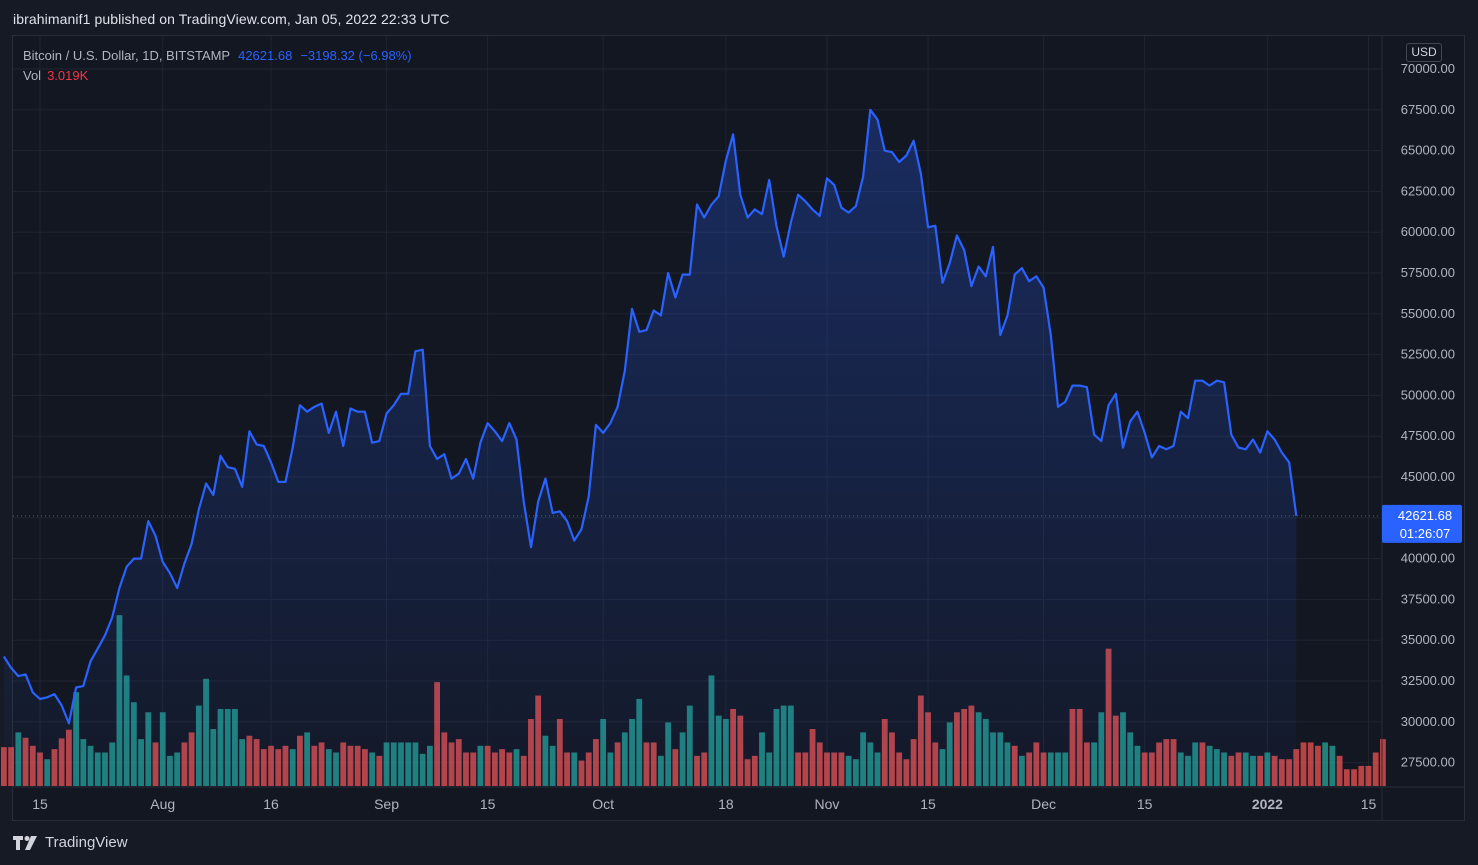 The height and width of the screenshot is (865, 1478). I want to click on countdown-text: 01:26:07, so click(1425, 533).